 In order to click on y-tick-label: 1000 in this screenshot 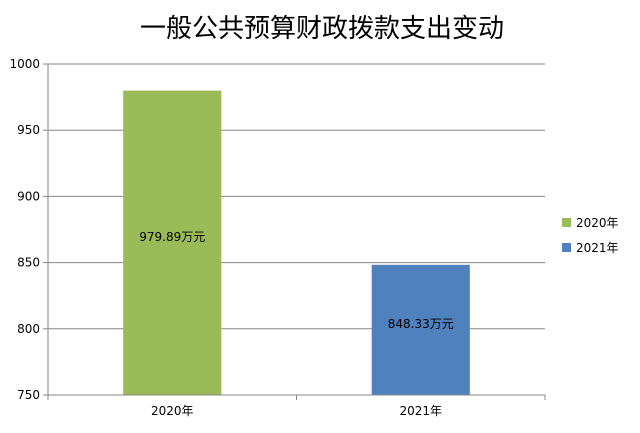, I will do `click(24, 64)`.